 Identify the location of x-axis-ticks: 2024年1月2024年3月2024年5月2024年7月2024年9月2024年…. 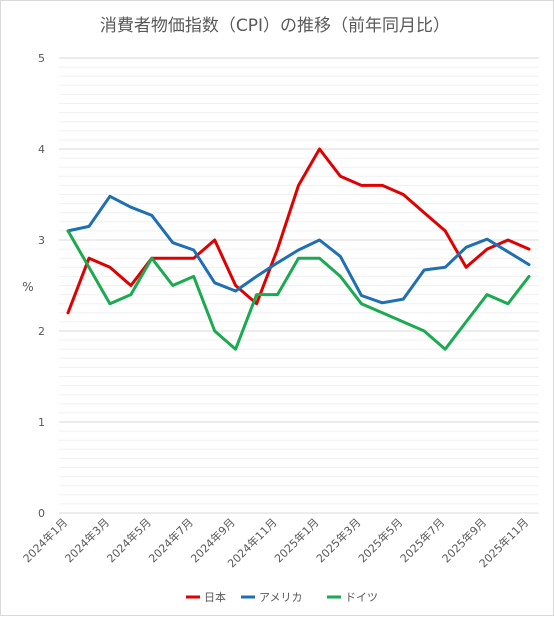
(275, 542).